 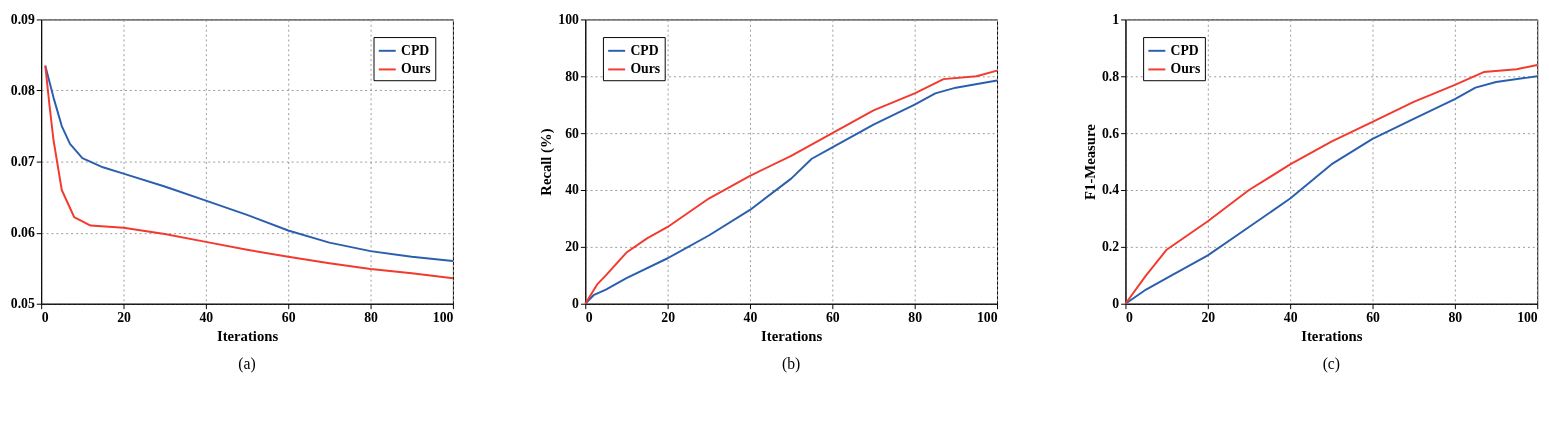 What do you see at coordinates (1110, 133) in the screenshot?
I see `y-tick-label: 0.6` at bounding box center [1110, 133].